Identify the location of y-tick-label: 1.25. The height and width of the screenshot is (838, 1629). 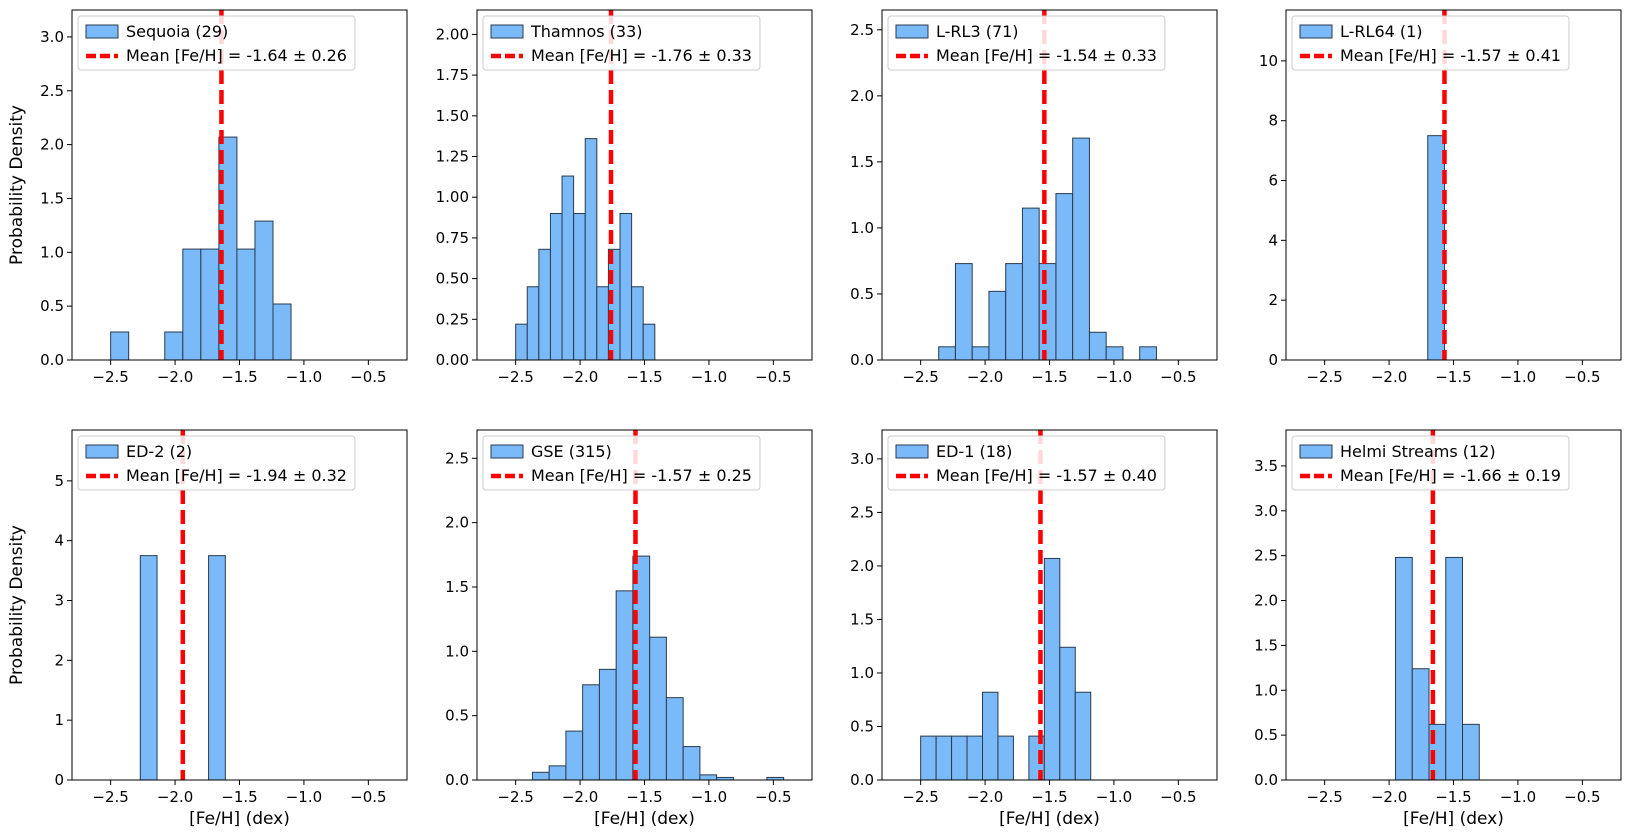
(452, 157).